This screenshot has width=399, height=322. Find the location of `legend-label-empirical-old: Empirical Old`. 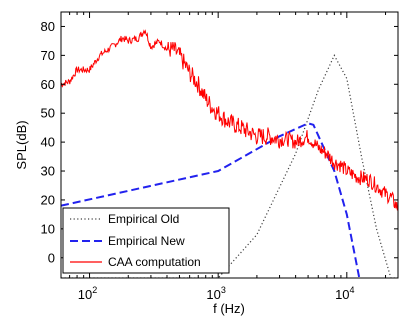

legend-label-empirical-old: Empirical Old is located at coordinates (143, 219).